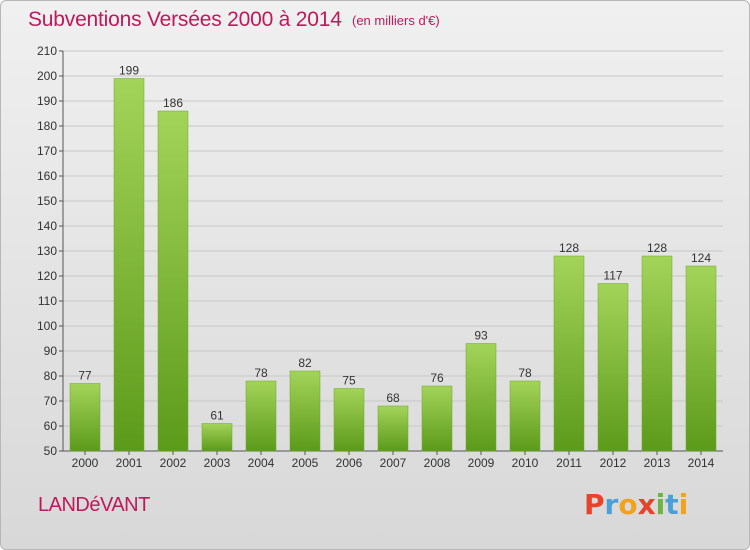  What do you see at coordinates (47, 101) in the screenshot?
I see `y-tick-label: 190` at bounding box center [47, 101].